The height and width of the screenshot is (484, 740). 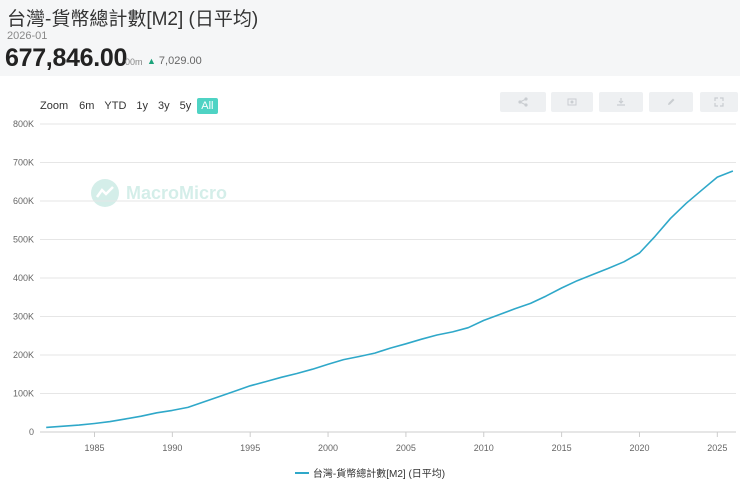 What do you see at coordinates (134, 62) in the screenshot?
I see `value-unit: 00m` at bounding box center [134, 62].